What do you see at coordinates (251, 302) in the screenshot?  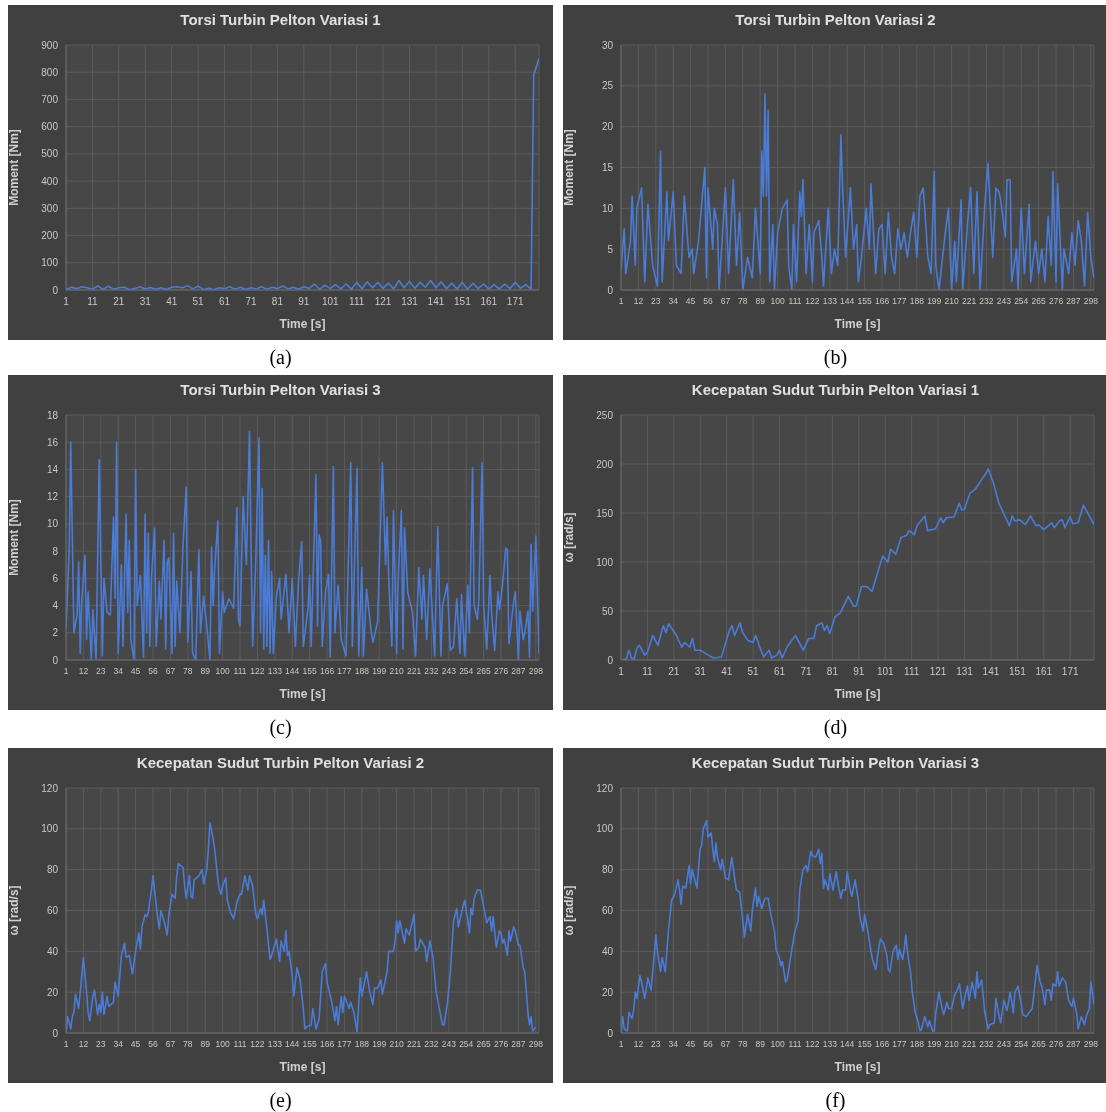 I see `x-tick-label: 71` at bounding box center [251, 302].